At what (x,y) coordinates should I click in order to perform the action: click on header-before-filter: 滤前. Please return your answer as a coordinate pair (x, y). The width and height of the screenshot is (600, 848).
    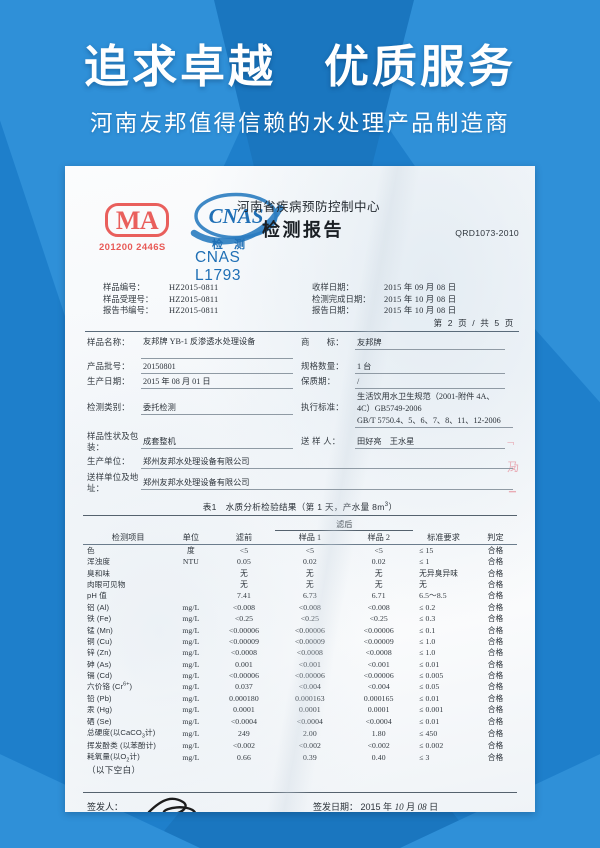
    Looking at the image, I should click on (244, 537).